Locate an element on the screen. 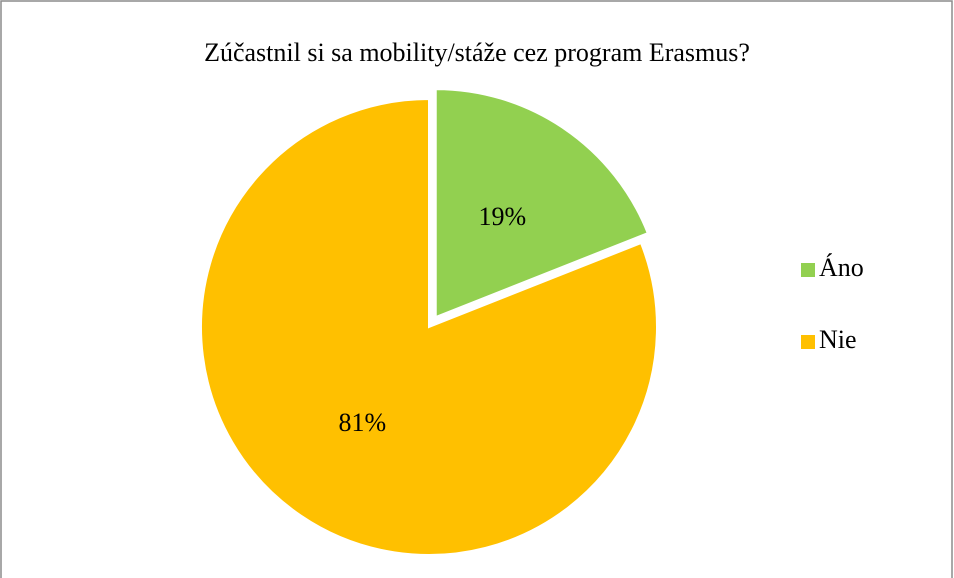  data-label: 19% is located at coordinates (503, 216).